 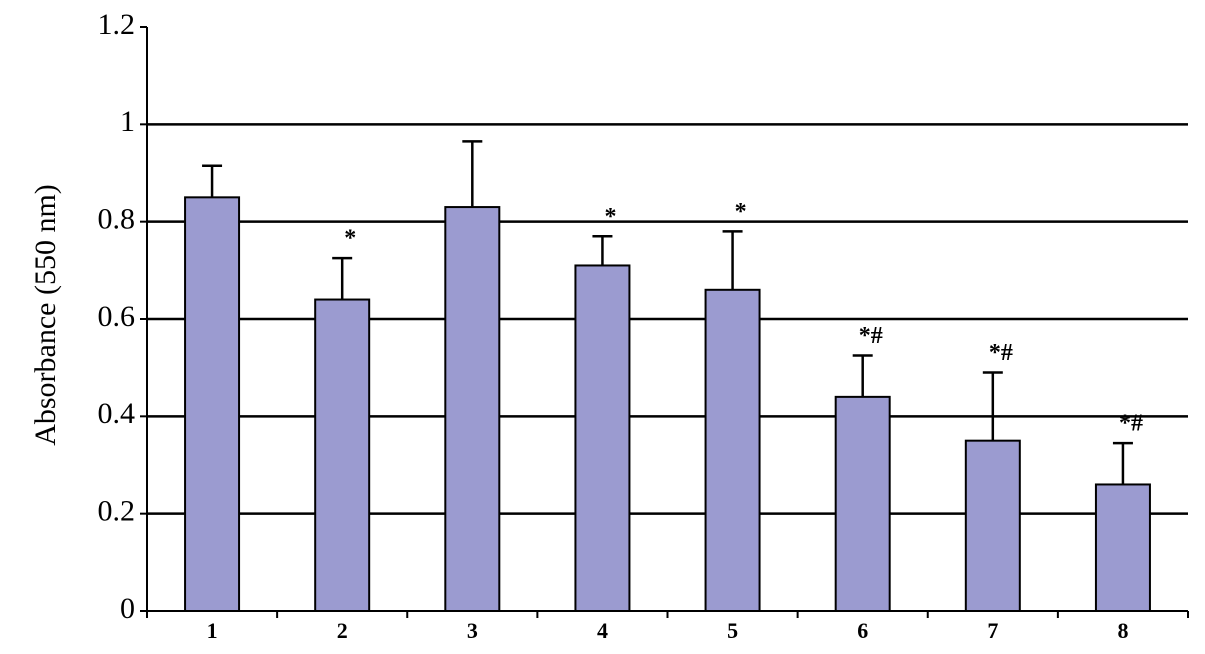 I want to click on x-tick-label: 8, so click(x=1122, y=630).